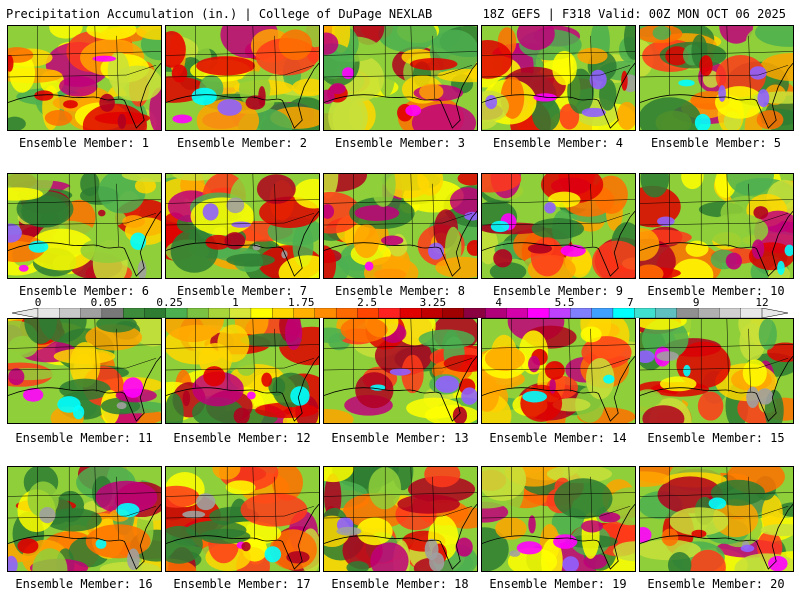 The height and width of the screenshot is (600, 800). What do you see at coordinates (242, 584) in the screenshot?
I see `ensemble-member-label: Ensemble Member: 17` at bounding box center [242, 584].